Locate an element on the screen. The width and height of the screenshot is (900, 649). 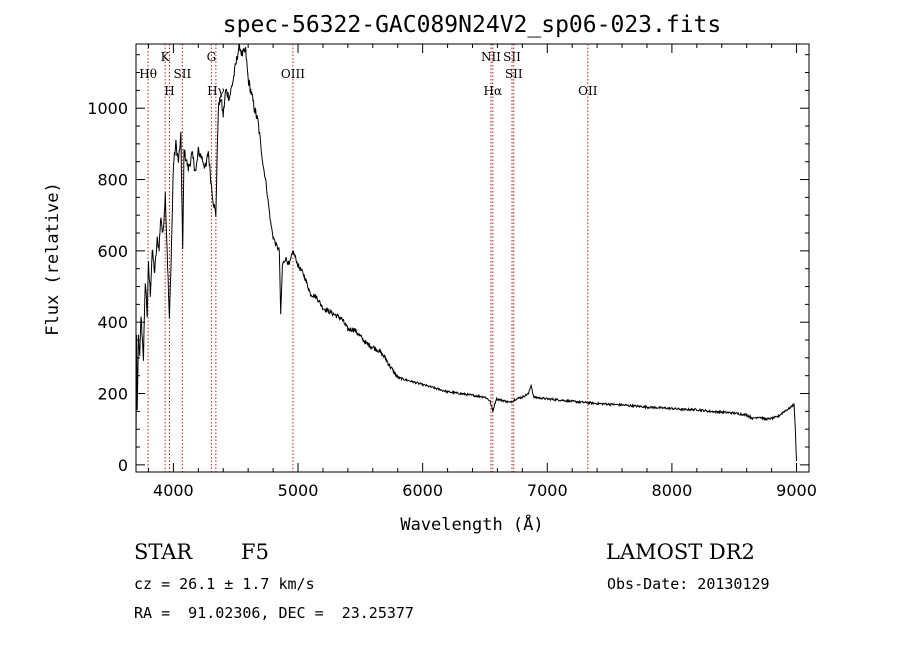
y-tick-label: 0 is located at coordinates (123, 465).